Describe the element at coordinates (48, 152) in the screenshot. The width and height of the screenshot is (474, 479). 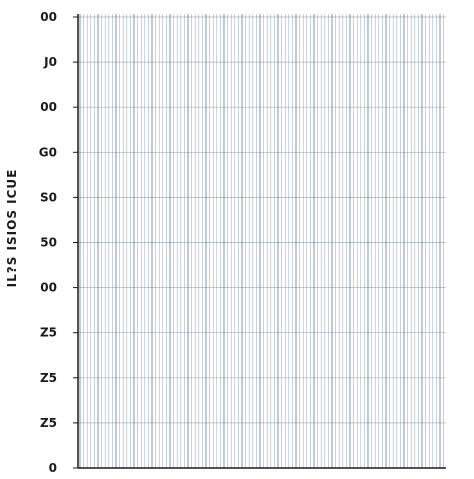
I see `y-tick-label: G0` at that location.